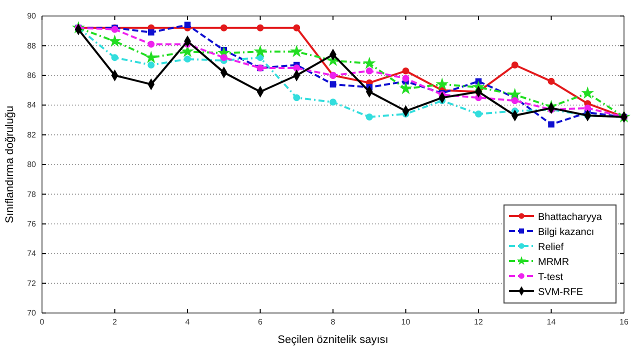  What do you see at coordinates (32, 253) in the screenshot?
I see `y-tick-label: 74` at bounding box center [32, 253].